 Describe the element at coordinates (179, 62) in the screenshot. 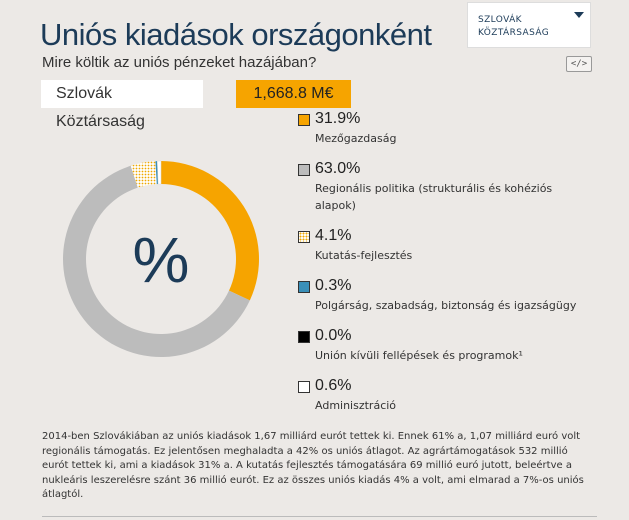

I see `page-subtitle: Mire költik az uniós pénzeket hazájában?` at that location.